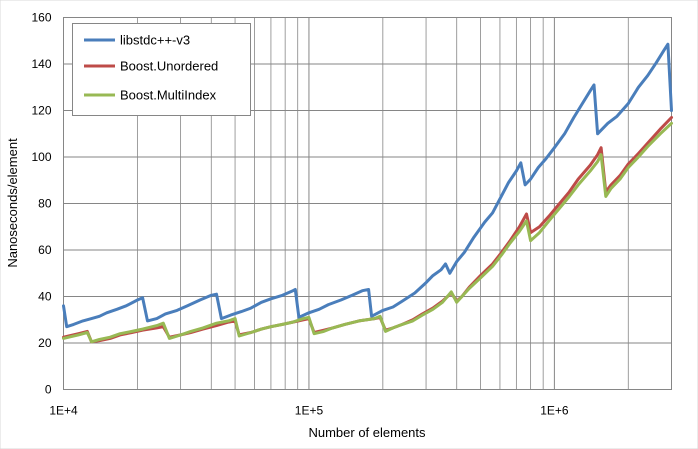  I want to click on x-tick-label: 1E+5, so click(309, 411).